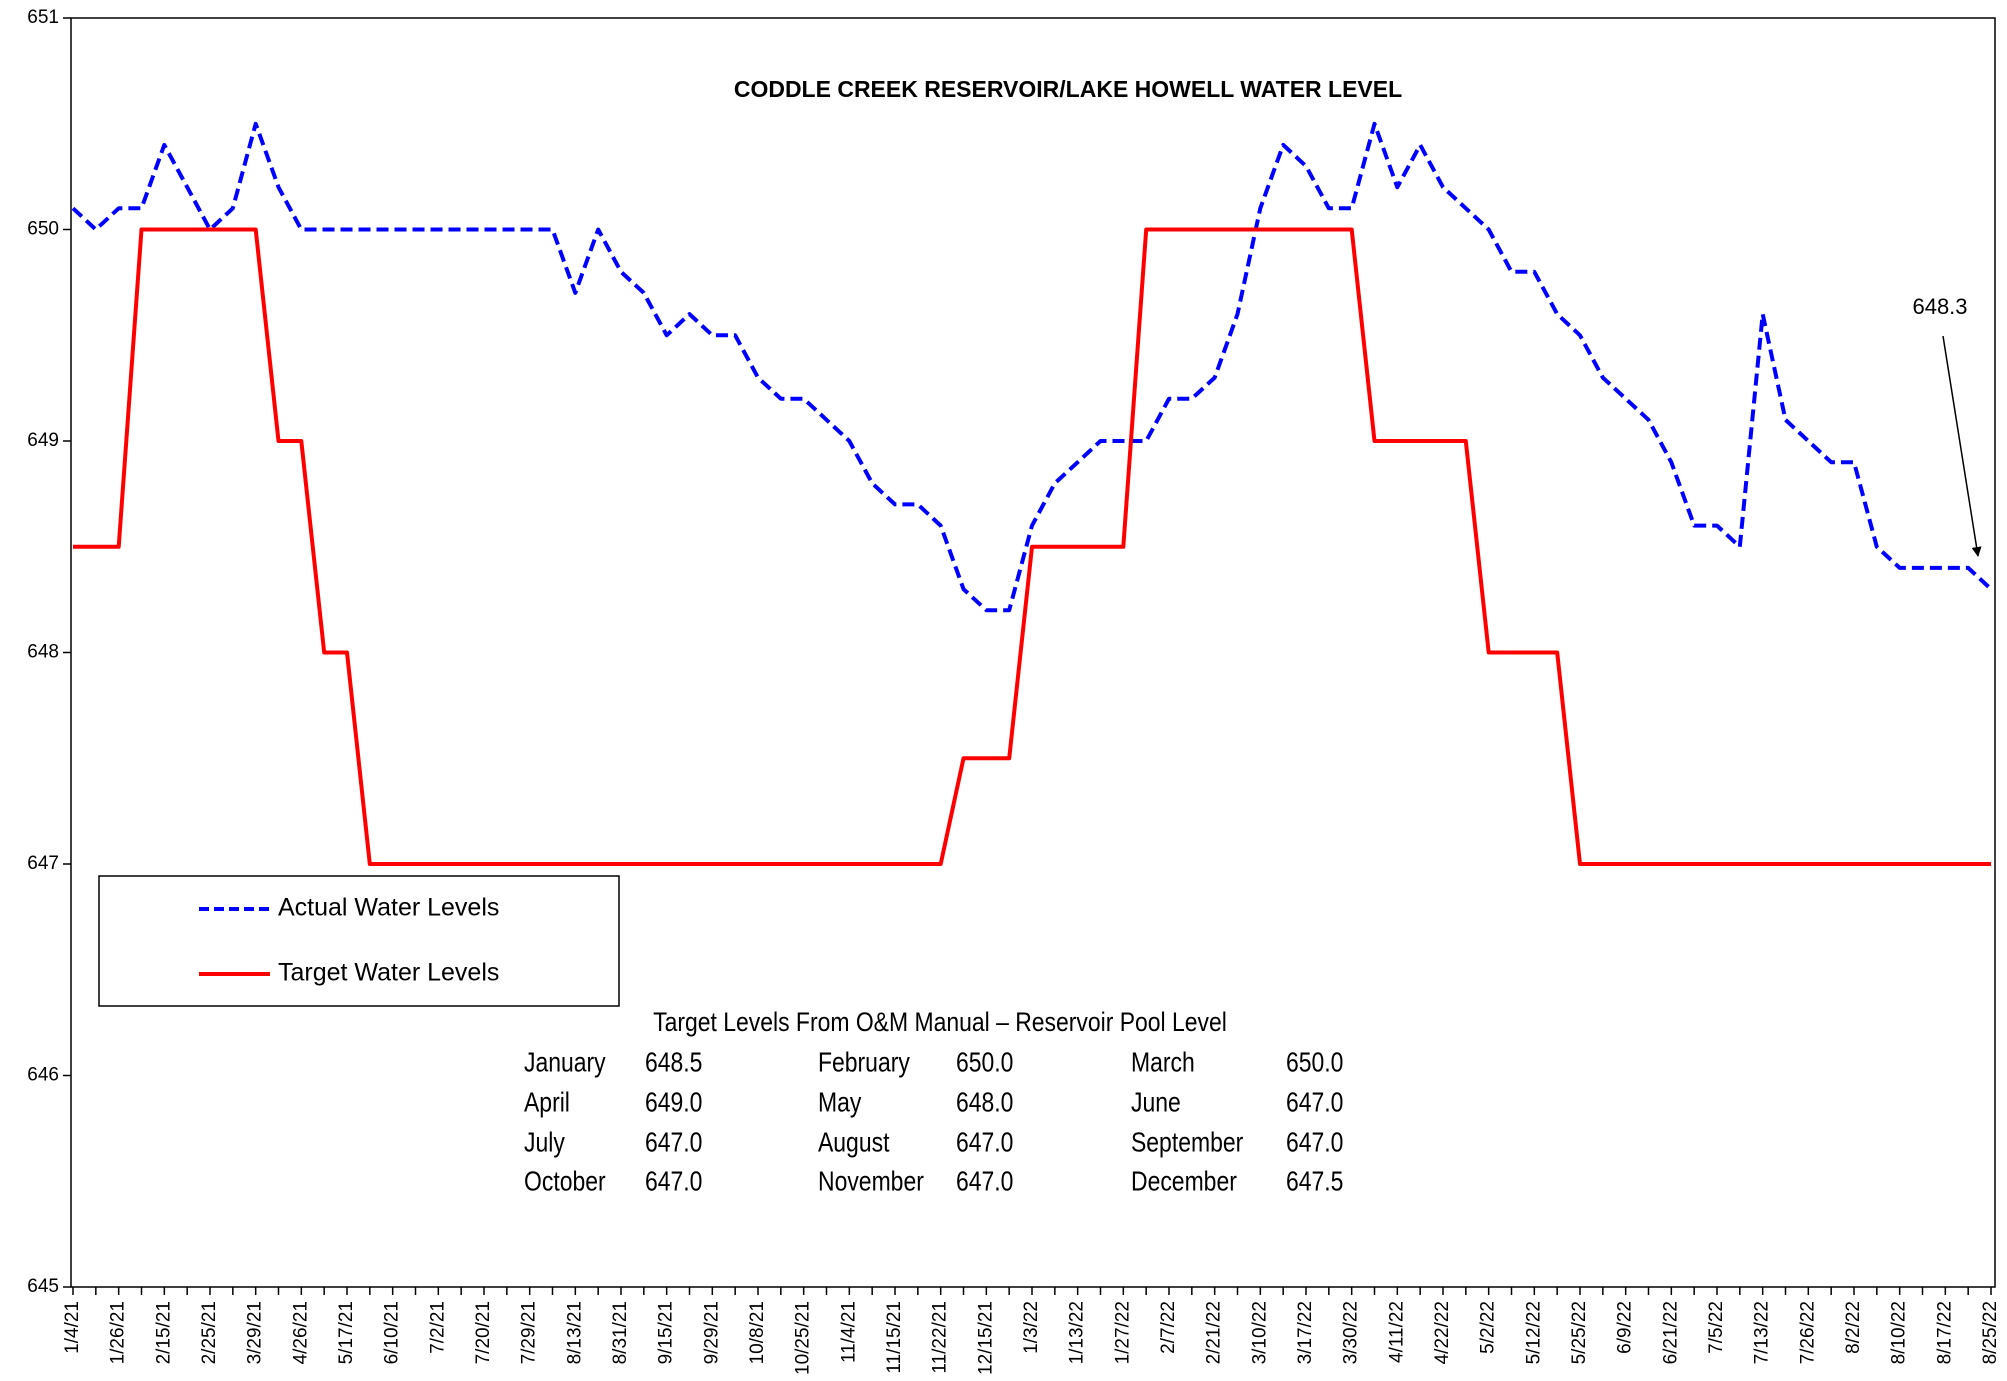 This screenshot has width=2007, height=1381. Describe the element at coordinates (483, 1332) in the screenshot. I see `x-tick-label: 7/20/21` at that location.